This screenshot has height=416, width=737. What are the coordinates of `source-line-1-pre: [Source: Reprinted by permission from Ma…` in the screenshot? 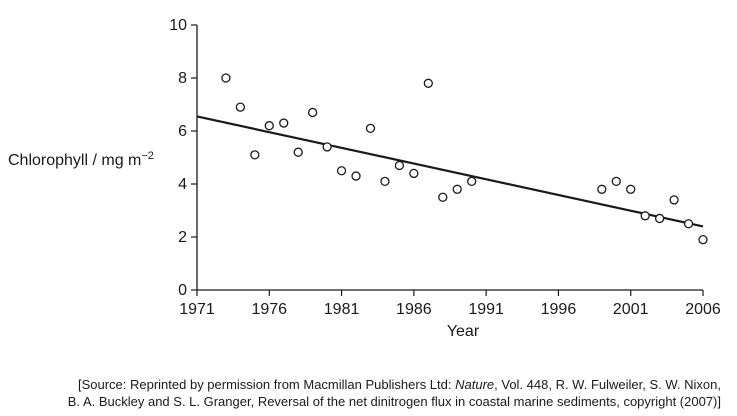 It's located at (266, 384).